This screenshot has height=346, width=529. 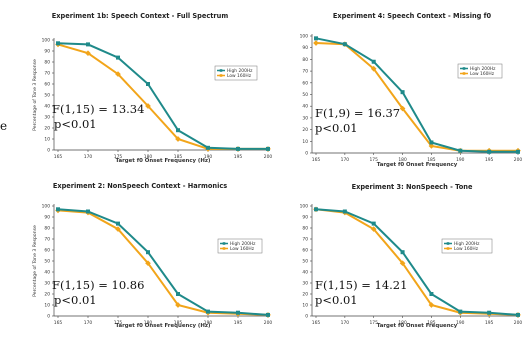 I want to click on x-tick-label: 170, so click(x=345, y=323).